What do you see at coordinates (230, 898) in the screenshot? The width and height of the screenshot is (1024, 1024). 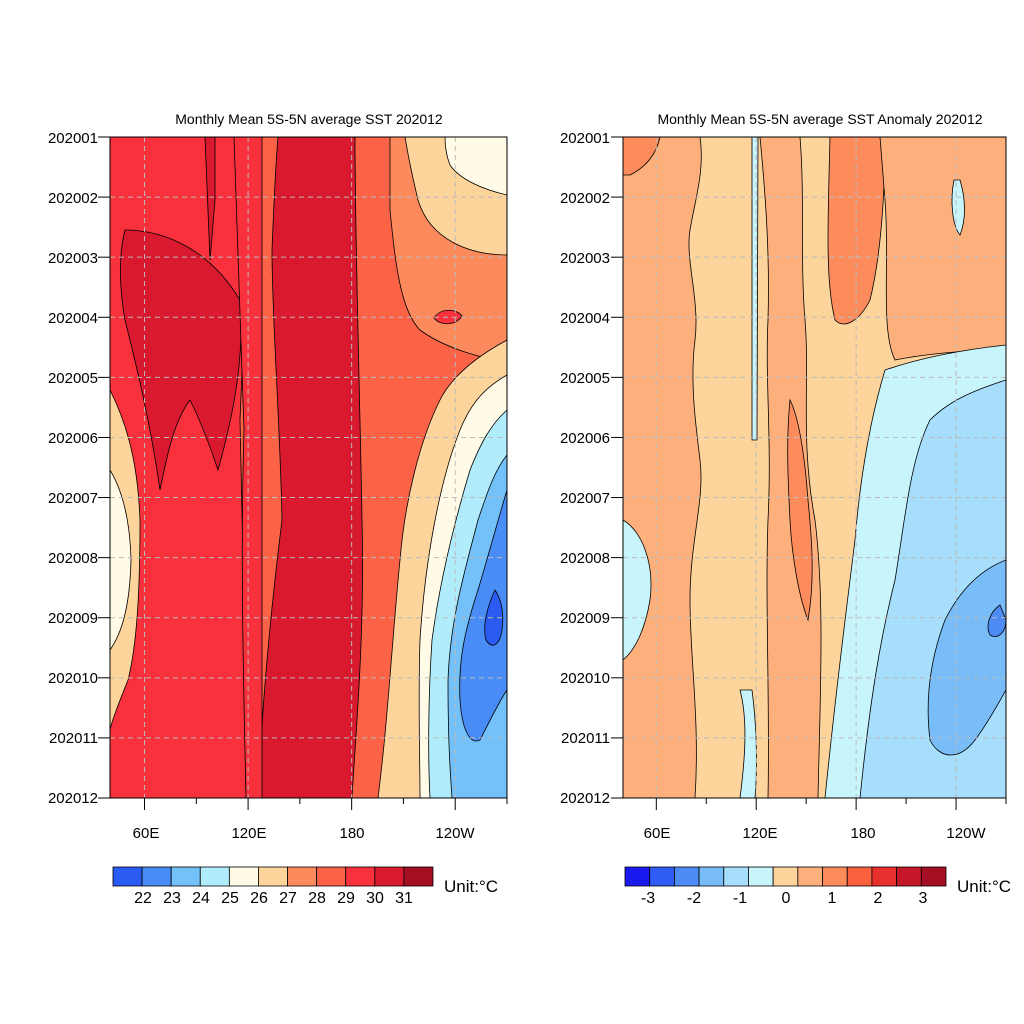 I see `sst-colorbar-label: 25` at bounding box center [230, 898].